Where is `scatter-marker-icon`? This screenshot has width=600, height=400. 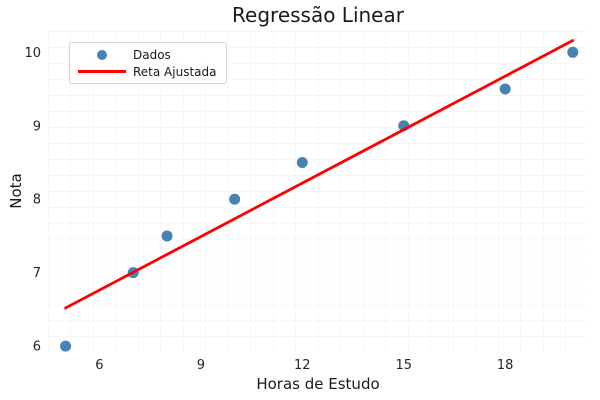 scatter-marker-icon is located at coordinates (102, 54).